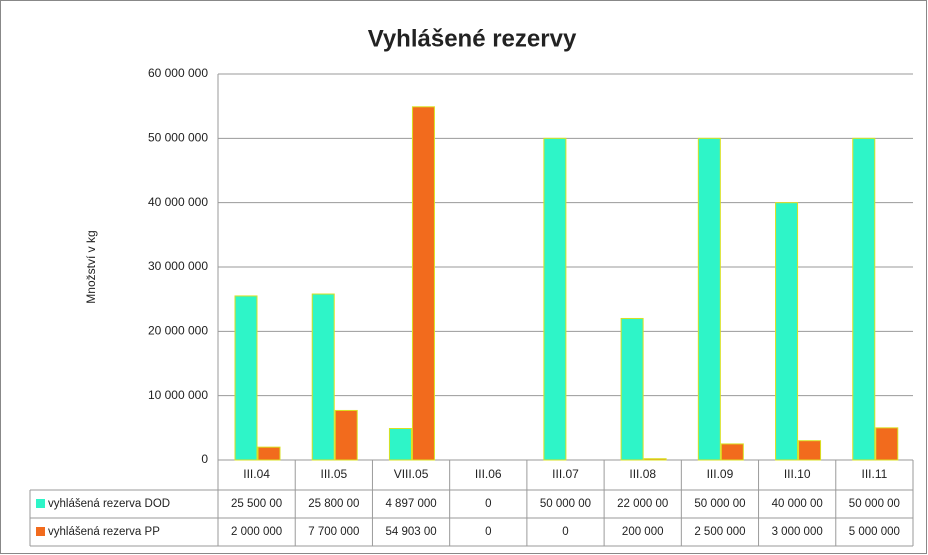  What do you see at coordinates (256, 474) in the screenshot?
I see `x-tick-label: III.04` at bounding box center [256, 474].